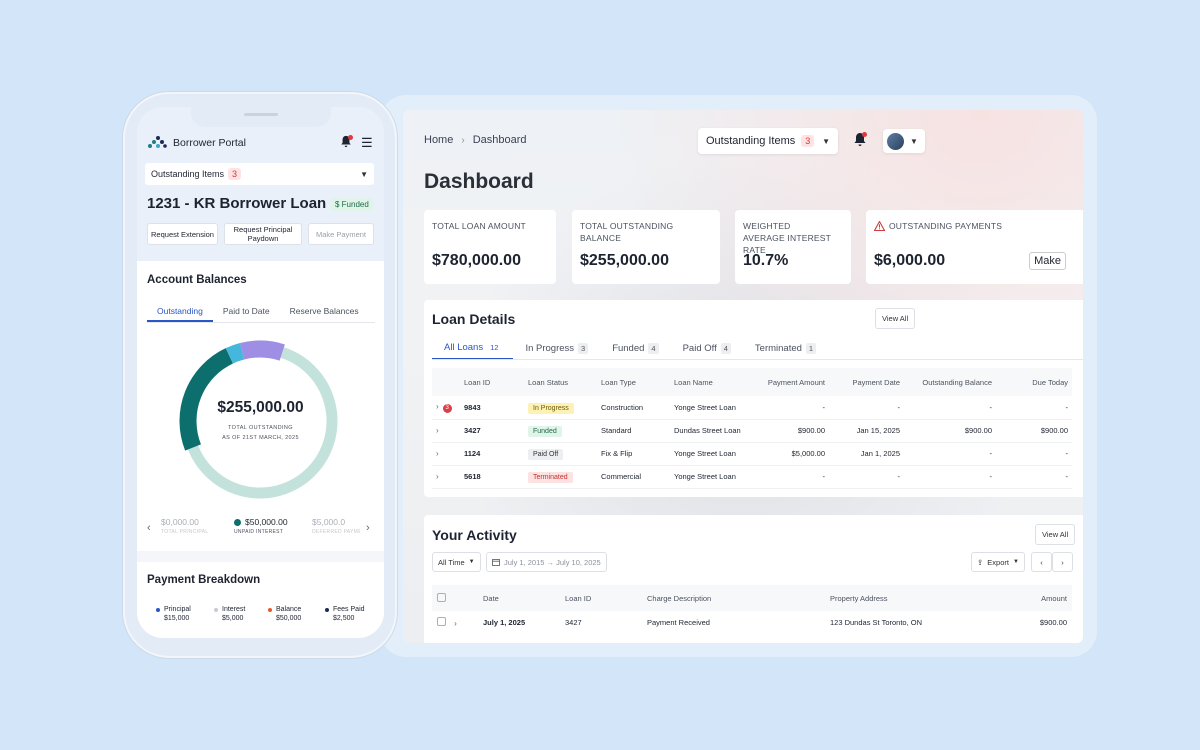 Image resolution: width=1200 pixels, height=750 pixels. I want to click on tab-terminated: Terminated 1, so click(785, 349).